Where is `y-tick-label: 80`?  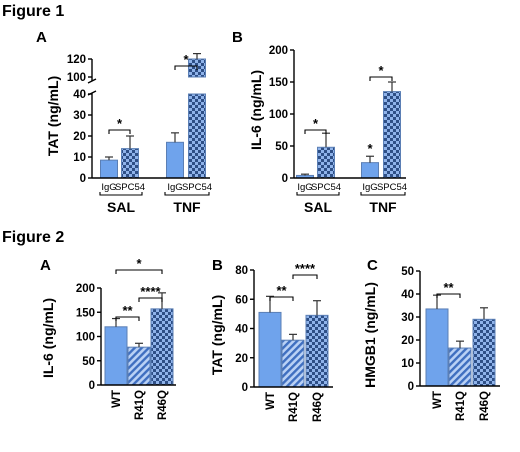
y-tick-label: 80 is located at coordinates (241, 271).